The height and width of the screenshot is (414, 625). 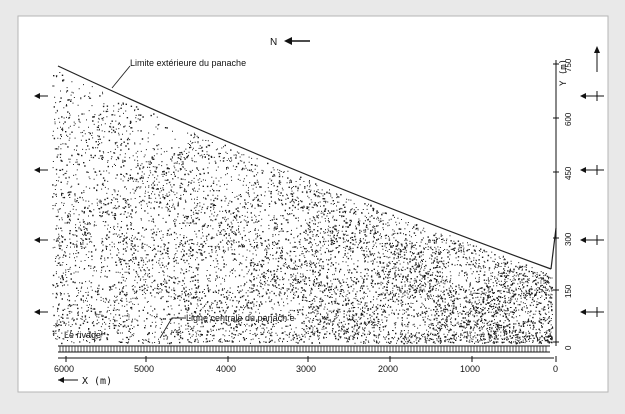 What do you see at coordinates (61, 380) in the screenshot?
I see `x-axis-arrowhead` at bounding box center [61, 380].